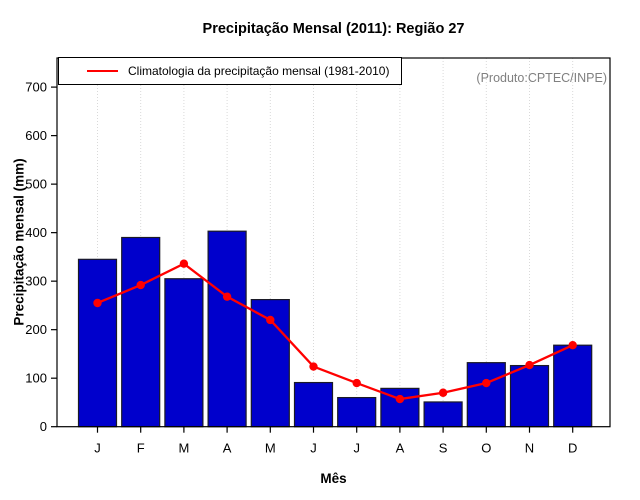 The height and width of the screenshot is (500, 640). I want to click on climatology-point-J6, so click(313, 366).